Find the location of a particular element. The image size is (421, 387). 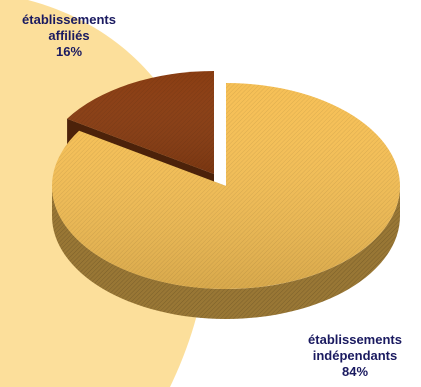

data-label-affilies-pct: 16% is located at coordinates (69, 51).